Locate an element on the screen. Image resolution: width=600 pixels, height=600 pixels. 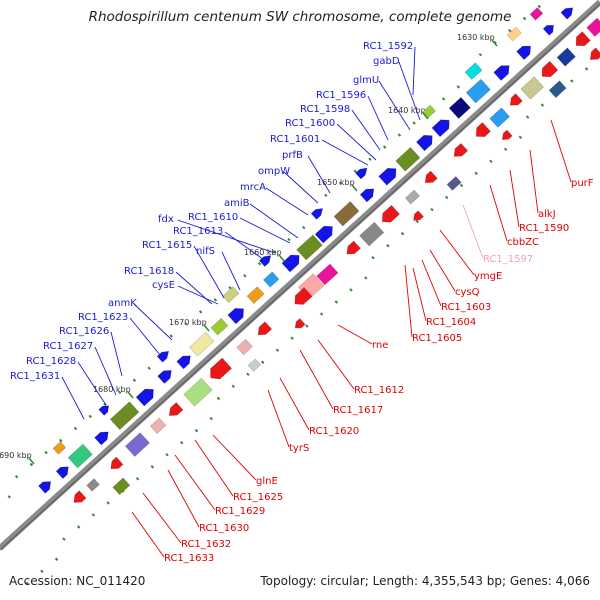
gene-label-RC1_1618: RC1_1618 is located at coordinates (149, 271).